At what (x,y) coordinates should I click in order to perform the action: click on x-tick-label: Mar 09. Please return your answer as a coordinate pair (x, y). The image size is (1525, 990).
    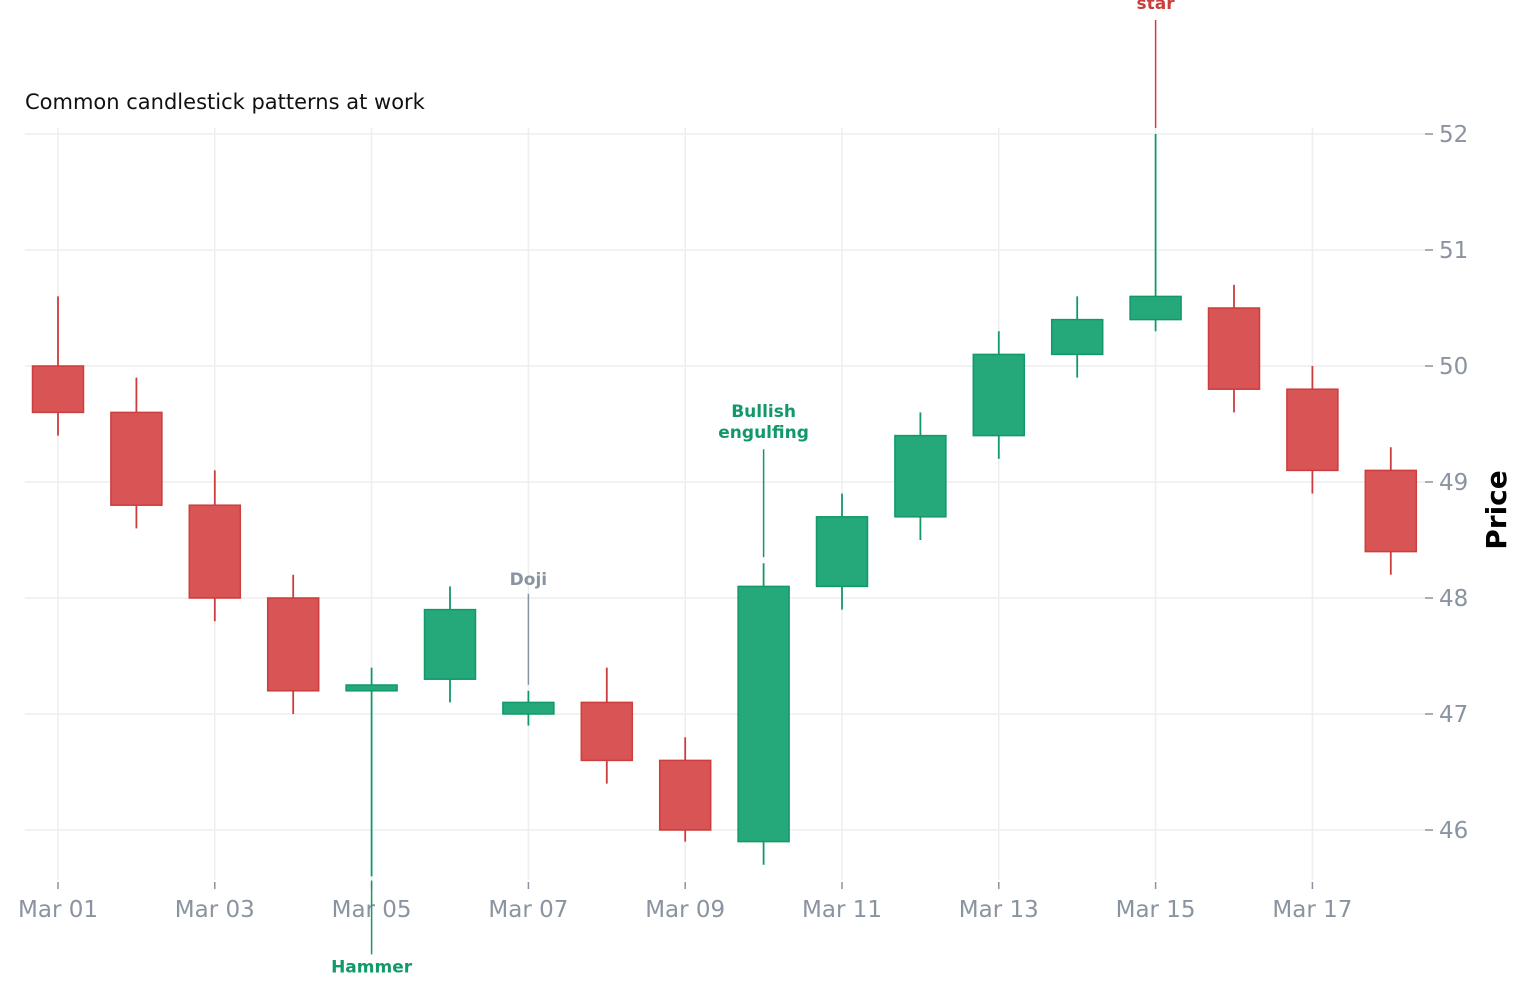
    Looking at the image, I should click on (685, 910).